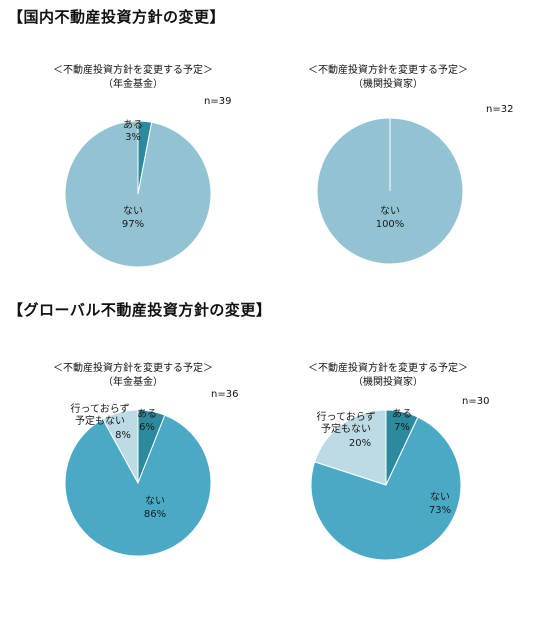 Image resolution: width=555 pixels, height=622 pixels. Describe the element at coordinates (390, 224) in the screenshot. I see `slice-value-nai: 100%` at that location.